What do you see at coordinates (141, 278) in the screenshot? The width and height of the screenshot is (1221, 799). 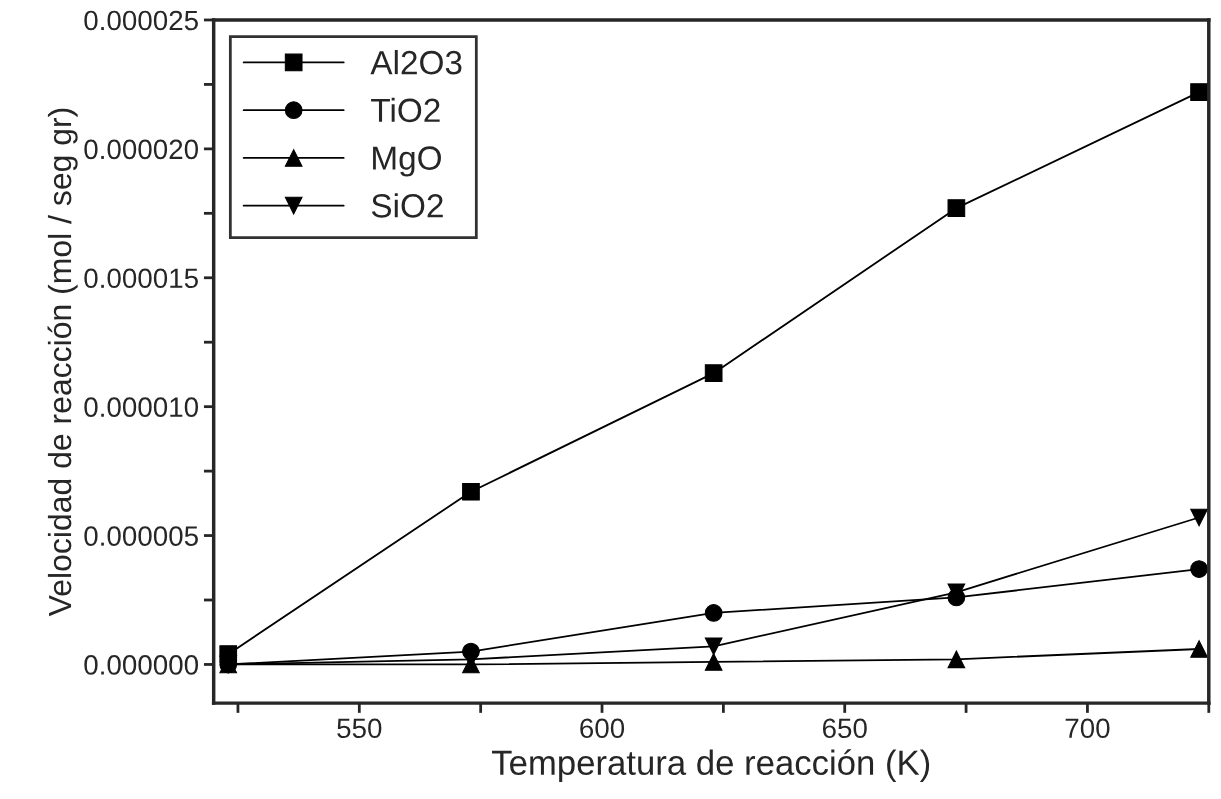 I see `y-tick-label: 0.000015` at bounding box center [141, 278].